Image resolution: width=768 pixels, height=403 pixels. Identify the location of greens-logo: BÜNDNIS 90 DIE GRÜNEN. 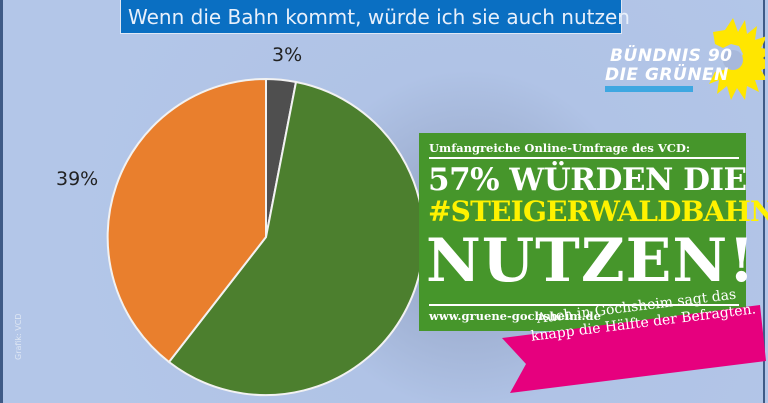
(682, 57).